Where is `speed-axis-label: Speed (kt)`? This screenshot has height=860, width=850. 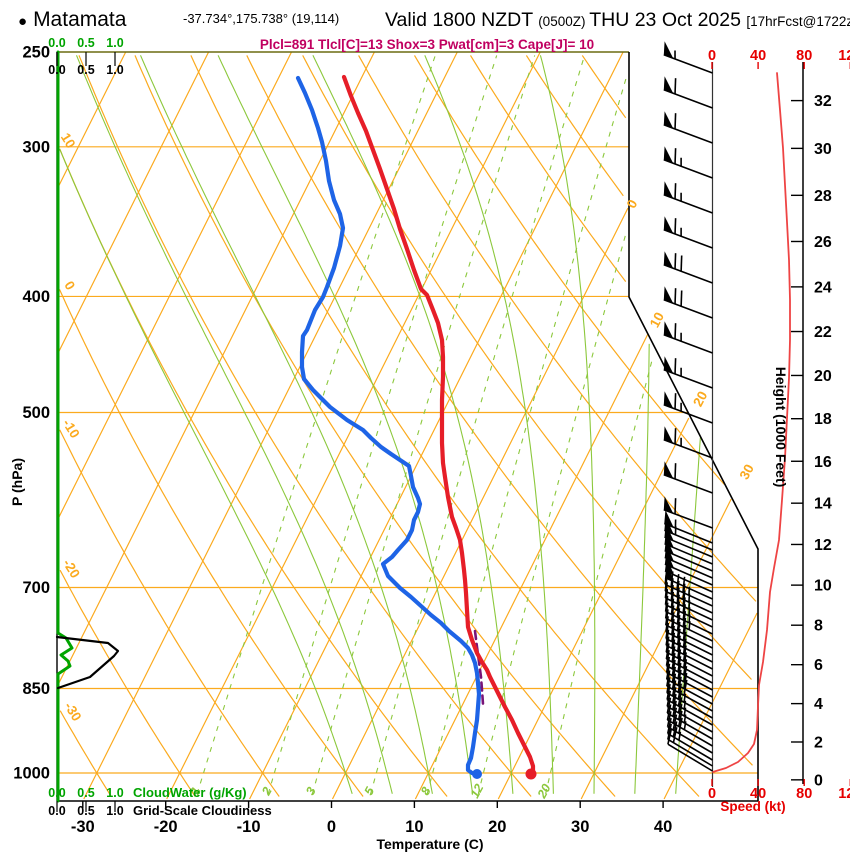 speed-axis-label: Speed (kt) is located at coordinates (752, 806).